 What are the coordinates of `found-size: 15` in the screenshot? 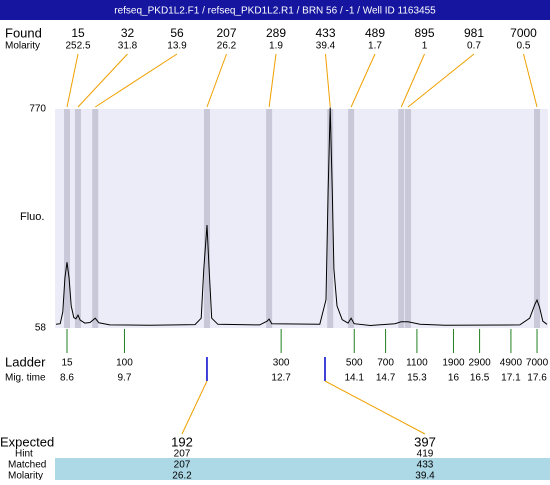 It's located at (78, 33).